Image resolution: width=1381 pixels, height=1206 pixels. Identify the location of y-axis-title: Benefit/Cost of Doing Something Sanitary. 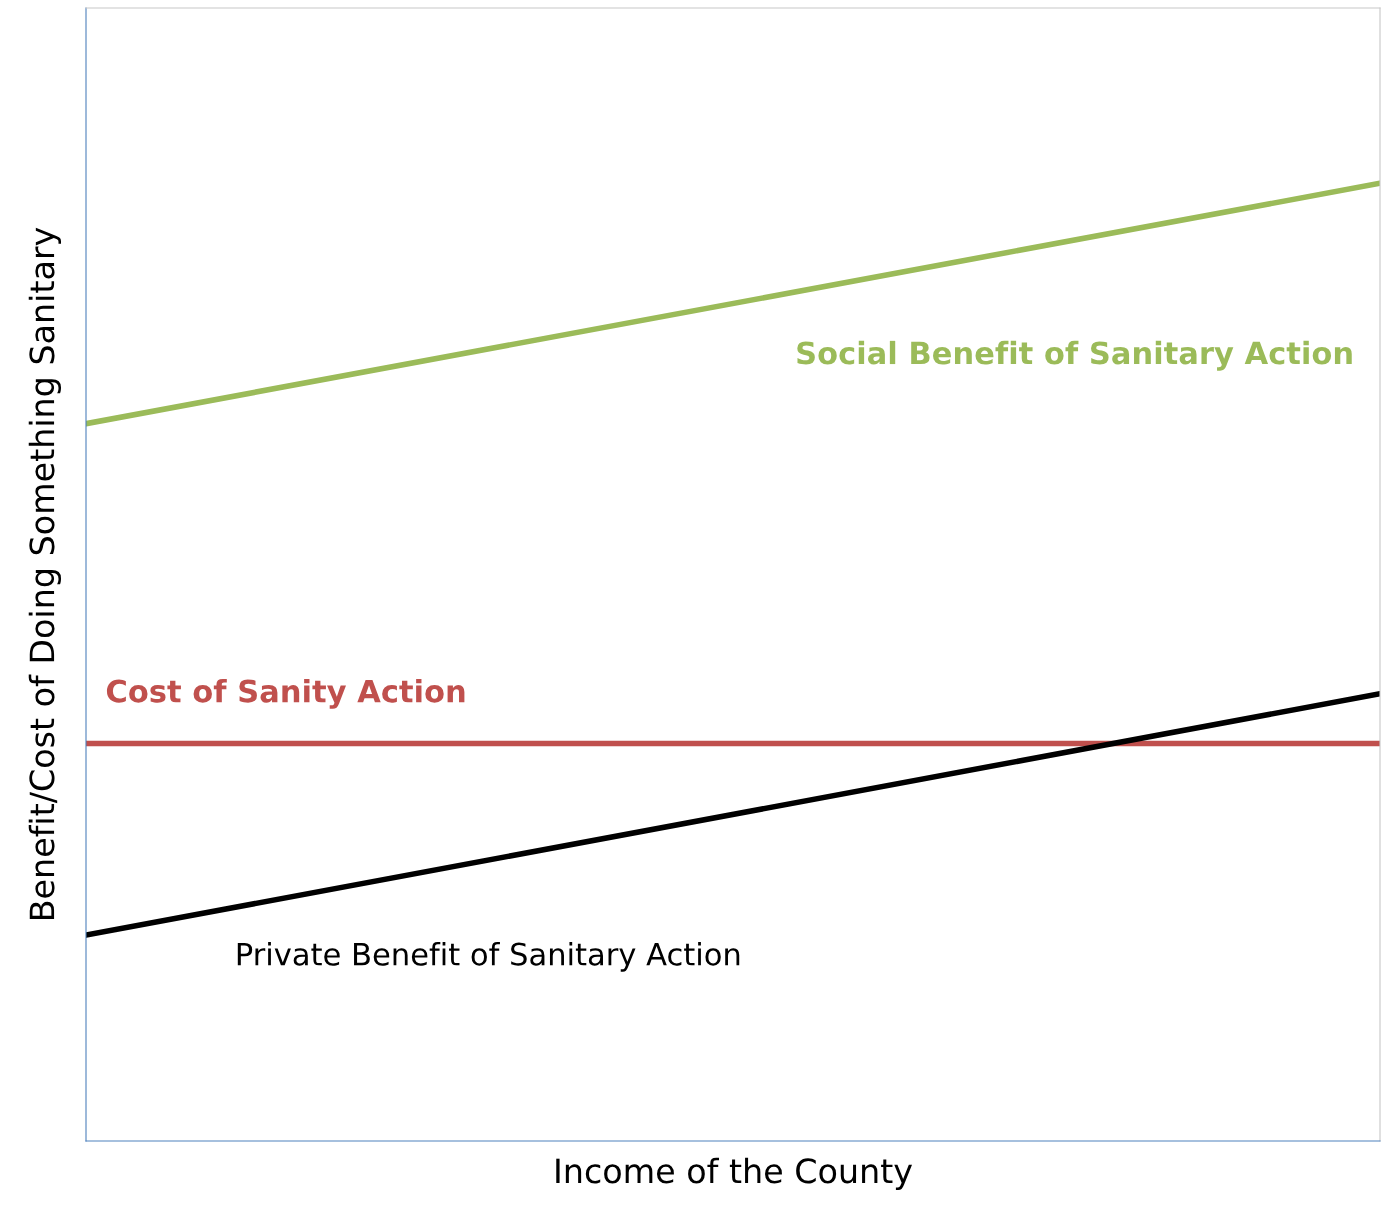
(44, 573).